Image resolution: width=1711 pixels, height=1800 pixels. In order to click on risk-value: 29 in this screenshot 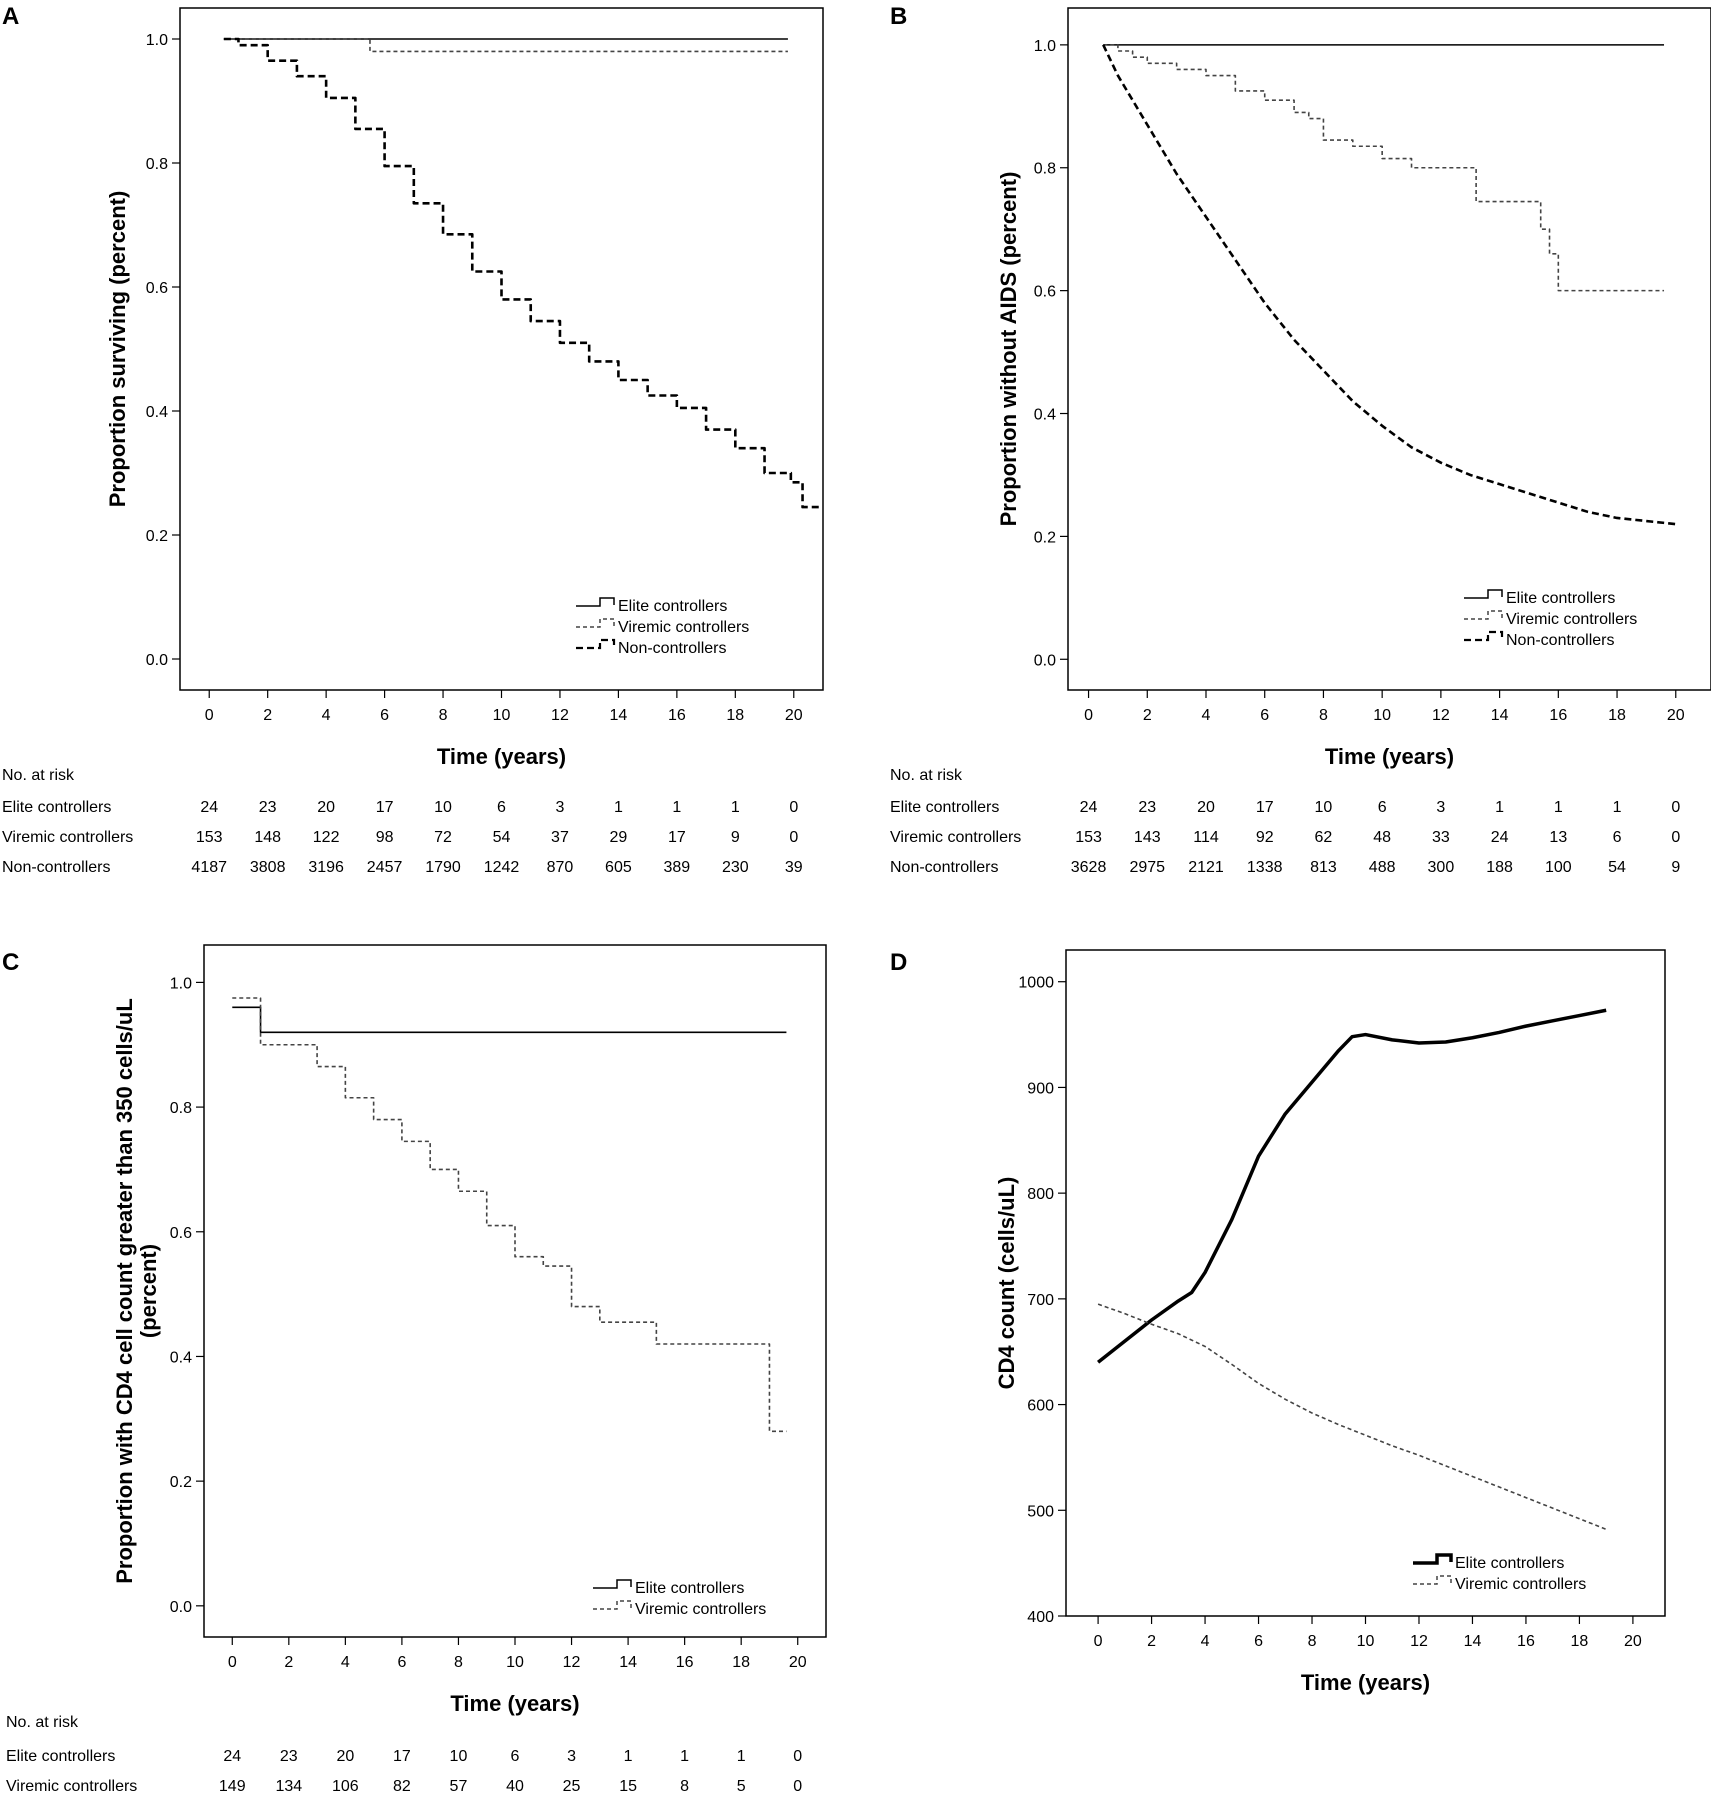, I will do `click(619, 837)`.